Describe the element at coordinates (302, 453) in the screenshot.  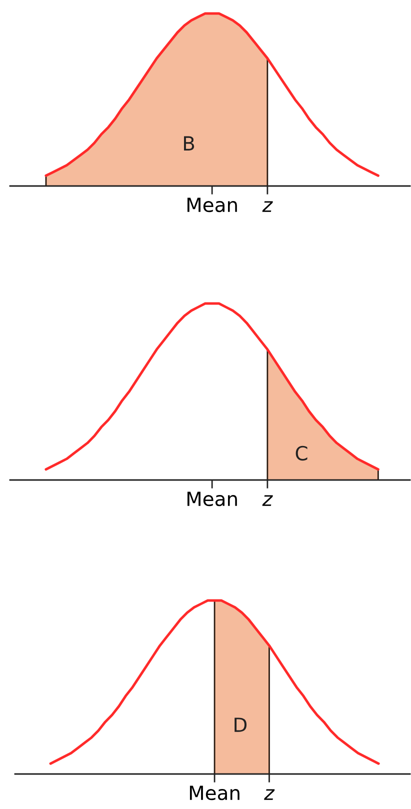
I see `annotation: C` at that location.